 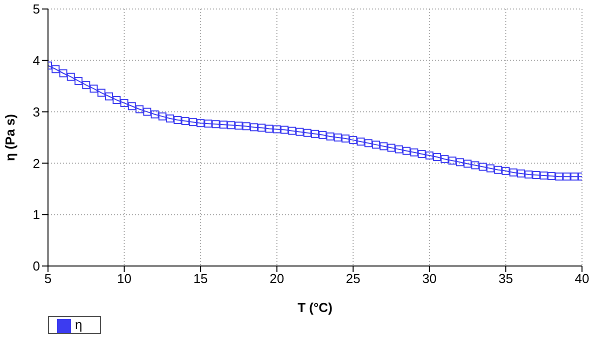 What do you see at coordinates (505, 278) in the screenshot?
I see `x-tick-label: 35` at bounding box center [505, 278].